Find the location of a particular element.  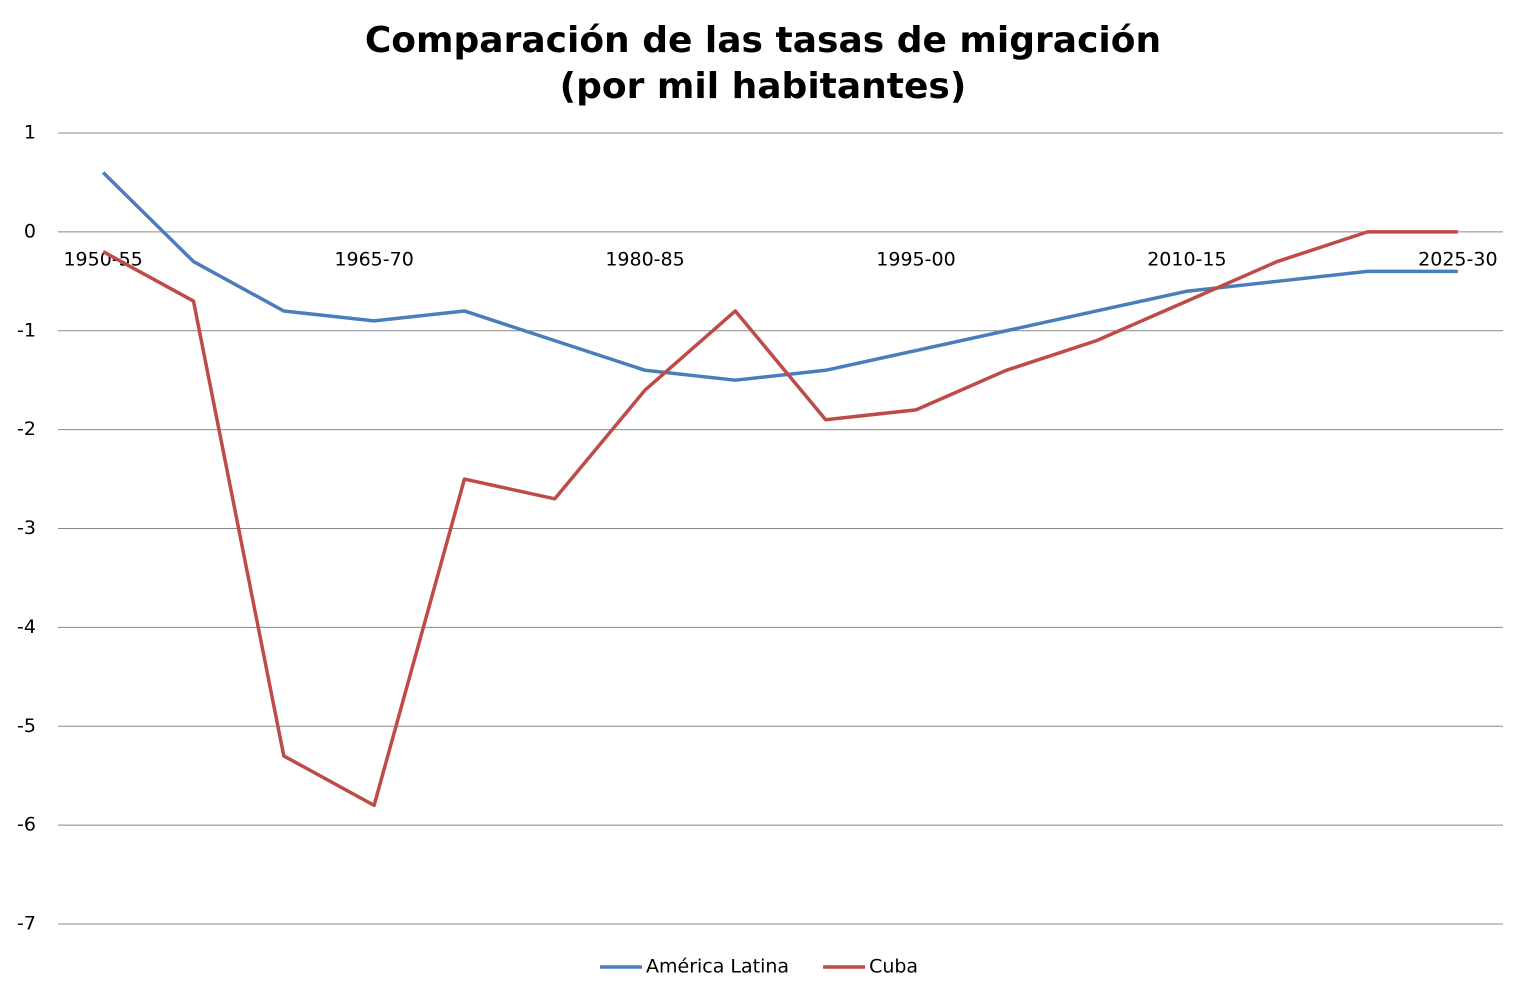

x-tick-label: 2010-15 is located at coordinates (1186, 259).